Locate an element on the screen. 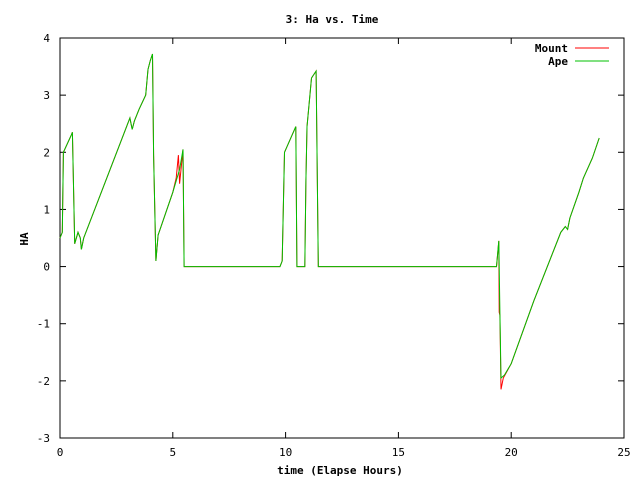 This screenshot has width=640, height=485. x-tick-label: 25 is located at coordinates (623, 452).